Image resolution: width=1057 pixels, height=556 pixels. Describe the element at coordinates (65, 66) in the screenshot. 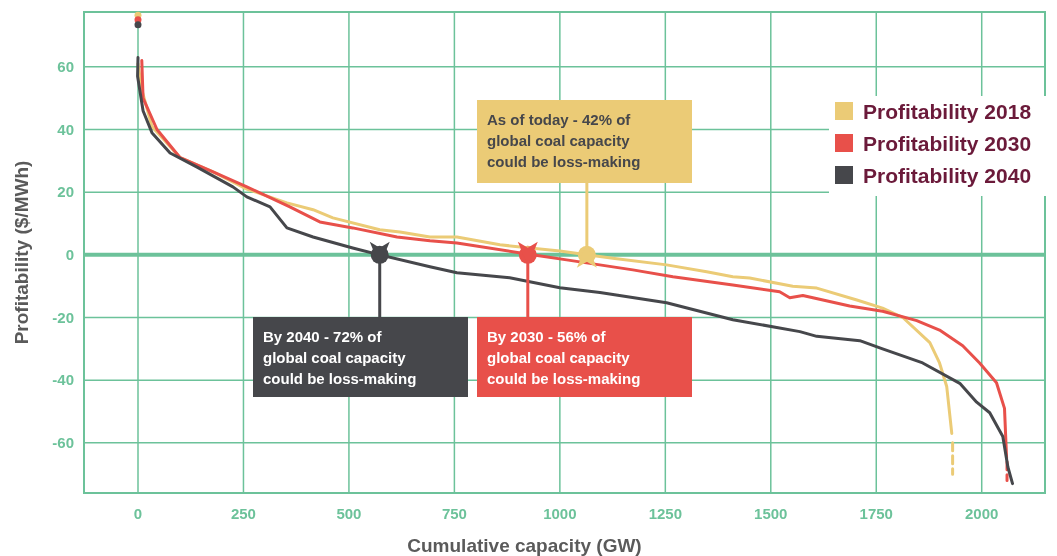

I see `y-tick-label: 60` at that location.